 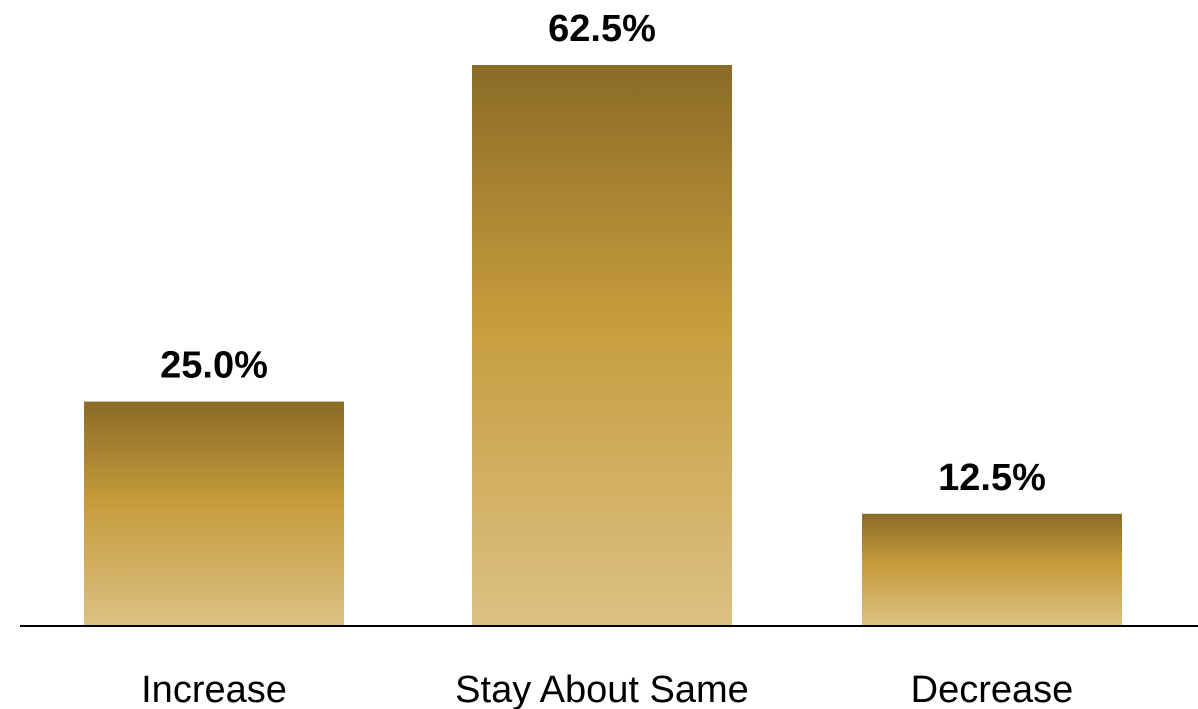 What do you see at coordinates (214, 366) in the screenshot?
I see `data-label: 25.0%` at bounding box center [214, 366].